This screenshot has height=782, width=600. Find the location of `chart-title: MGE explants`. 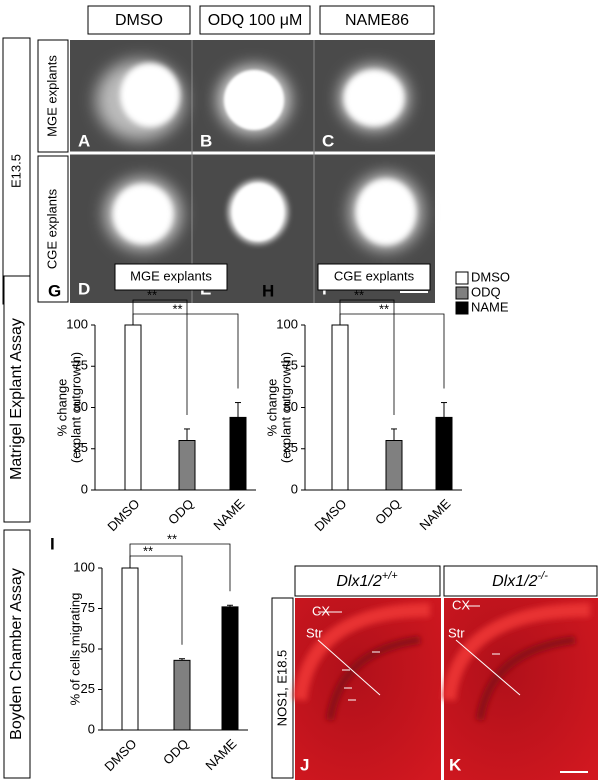

chart-title: MGE explants is located at coordinates (171, 275).